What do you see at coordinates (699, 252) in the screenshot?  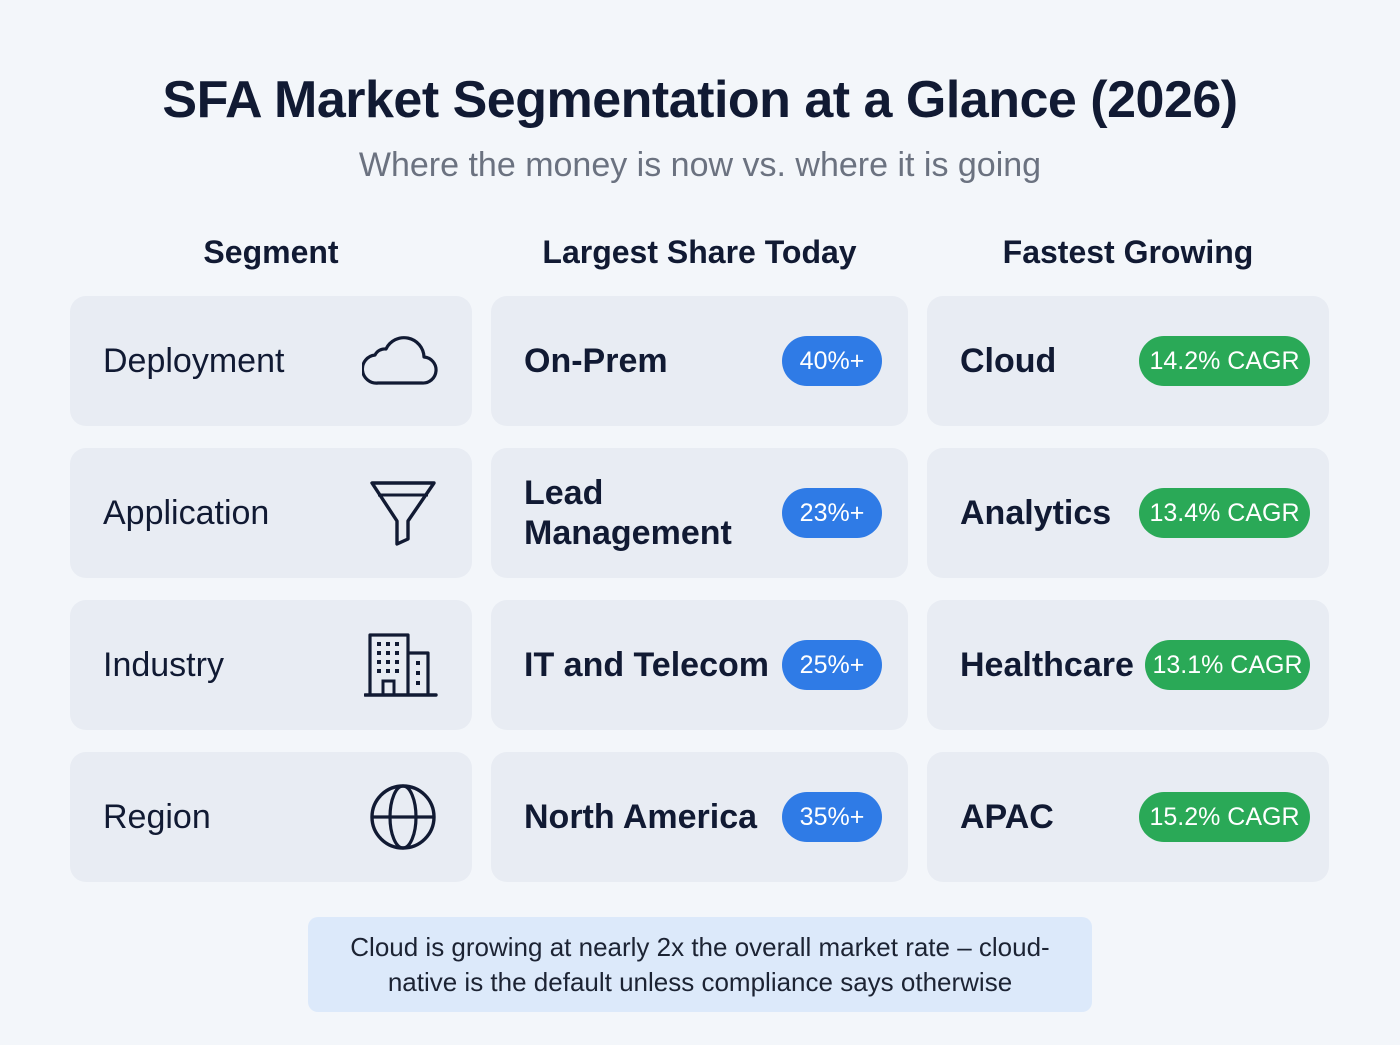 I see `column-header-largest-share: Largest Share Today` at bounding box center [699, 252].